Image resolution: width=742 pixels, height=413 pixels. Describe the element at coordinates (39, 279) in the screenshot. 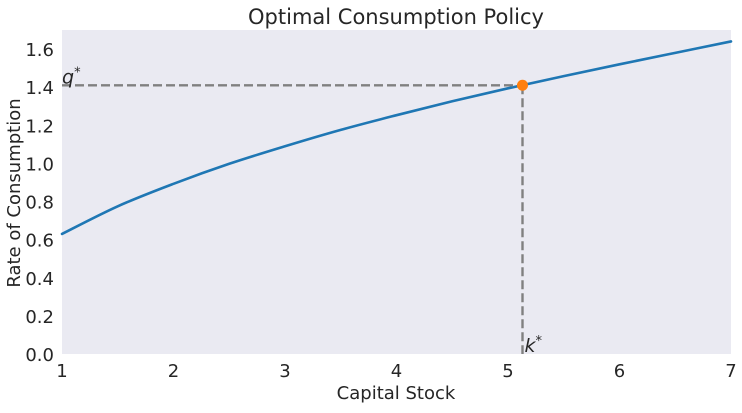

I see `y-tick-label: 0.4` at that location.